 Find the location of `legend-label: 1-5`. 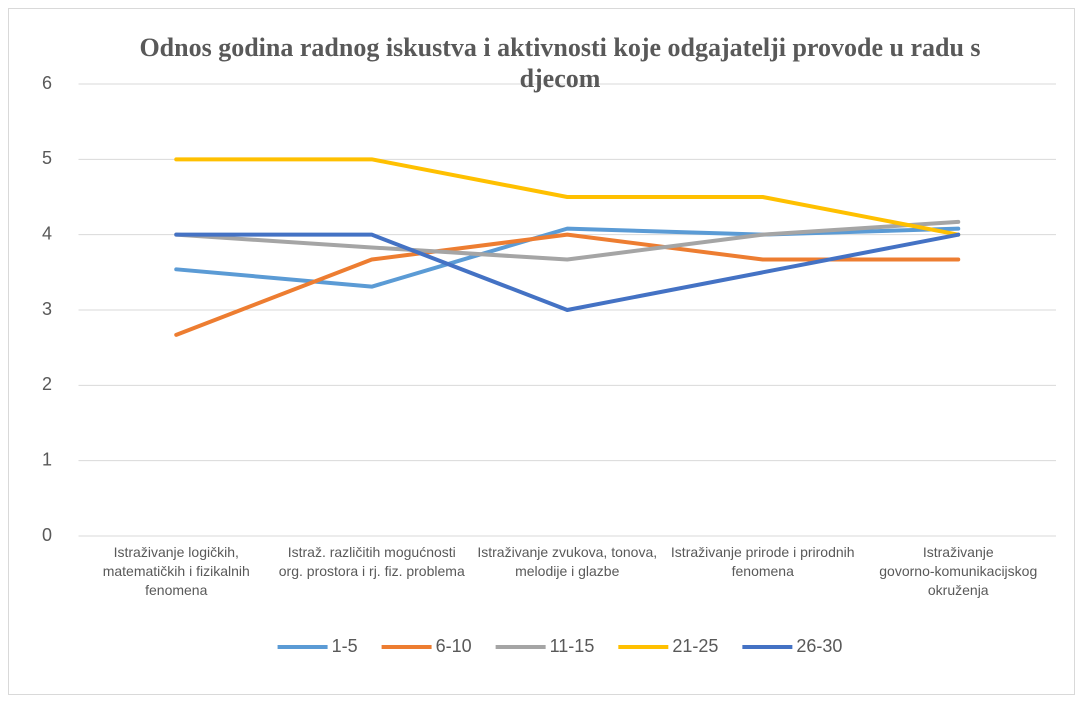

legend-label: 1-5 is located at coordinates (345, 646).